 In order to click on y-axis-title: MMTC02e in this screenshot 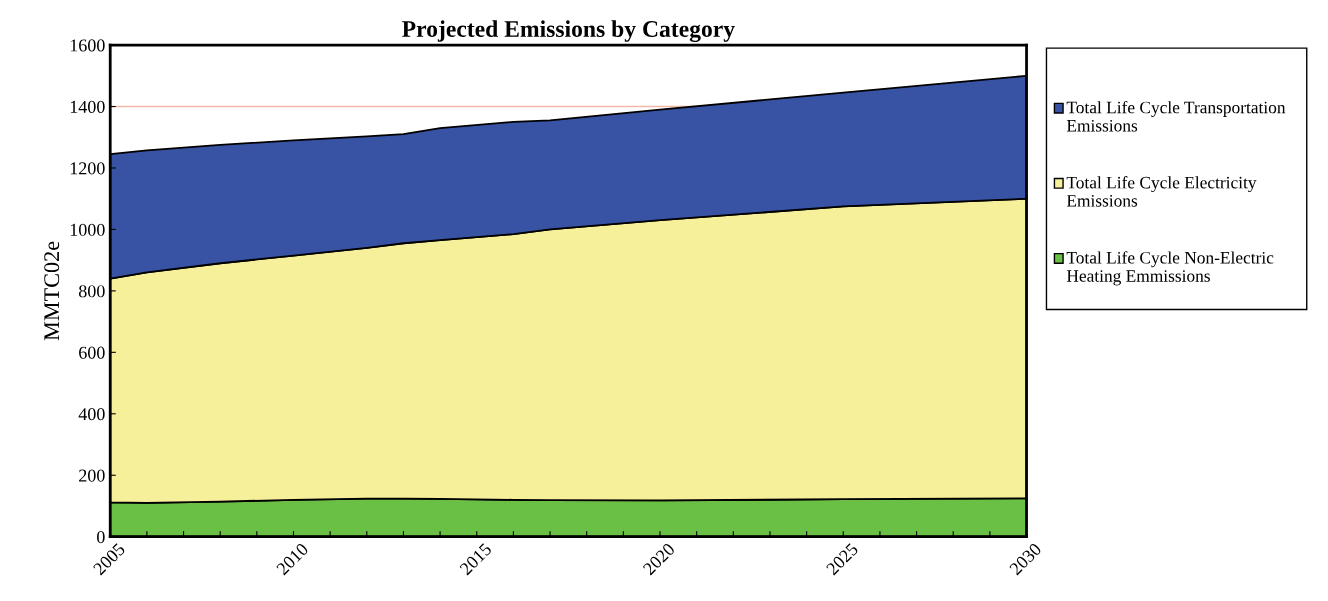, I will do `click(52, 291)`.